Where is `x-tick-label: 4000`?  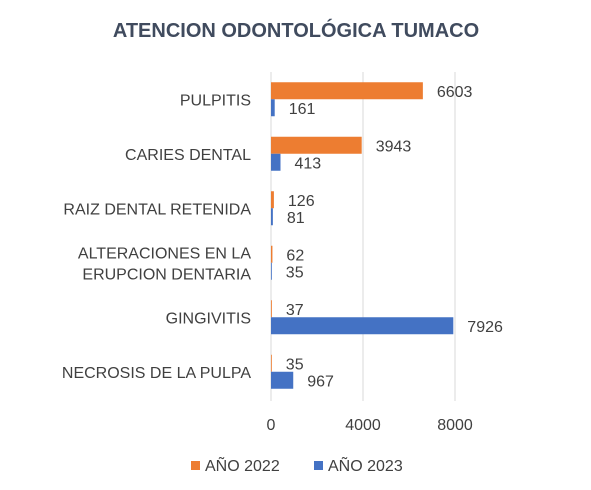
x-tick-label: 4000 is located at coordinates (363, 425).